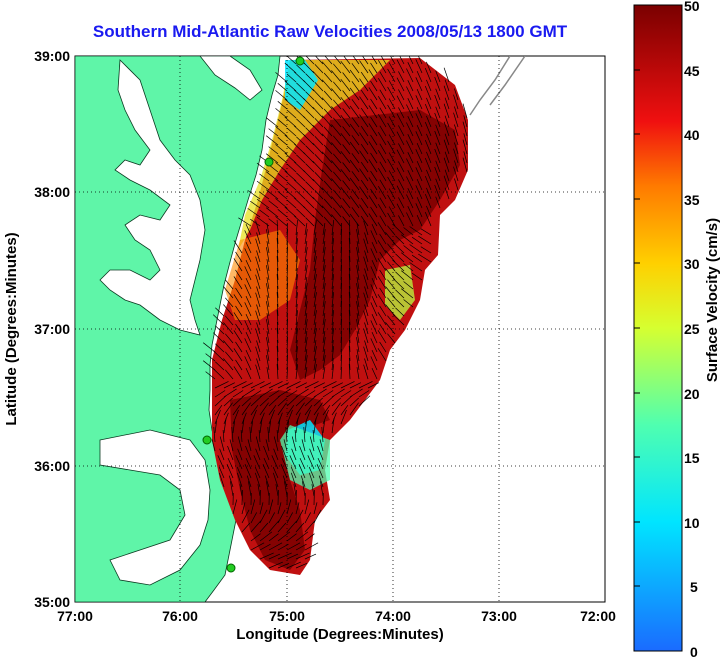 The image size is (724, 659). I want to click on velocity-field-south-core, so click(280, 480).